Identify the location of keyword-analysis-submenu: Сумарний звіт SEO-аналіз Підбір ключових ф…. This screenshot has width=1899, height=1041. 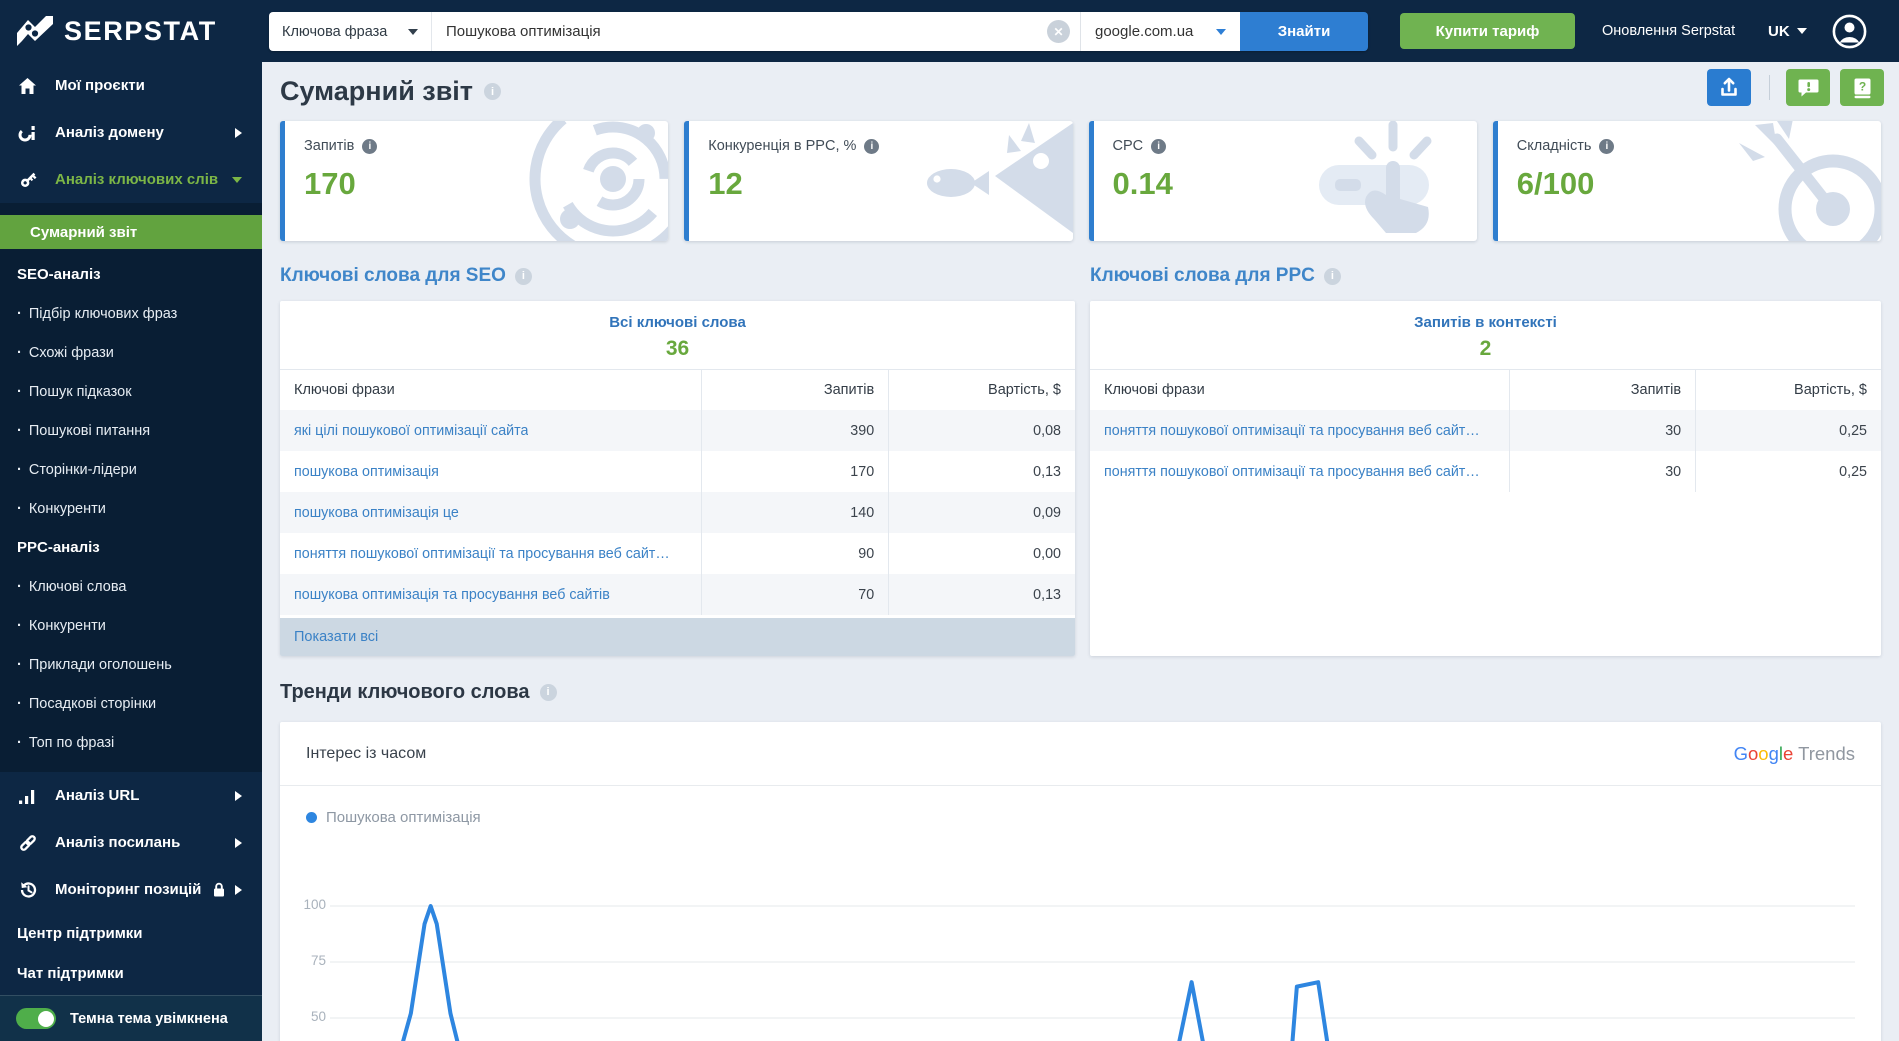
(131, 487).